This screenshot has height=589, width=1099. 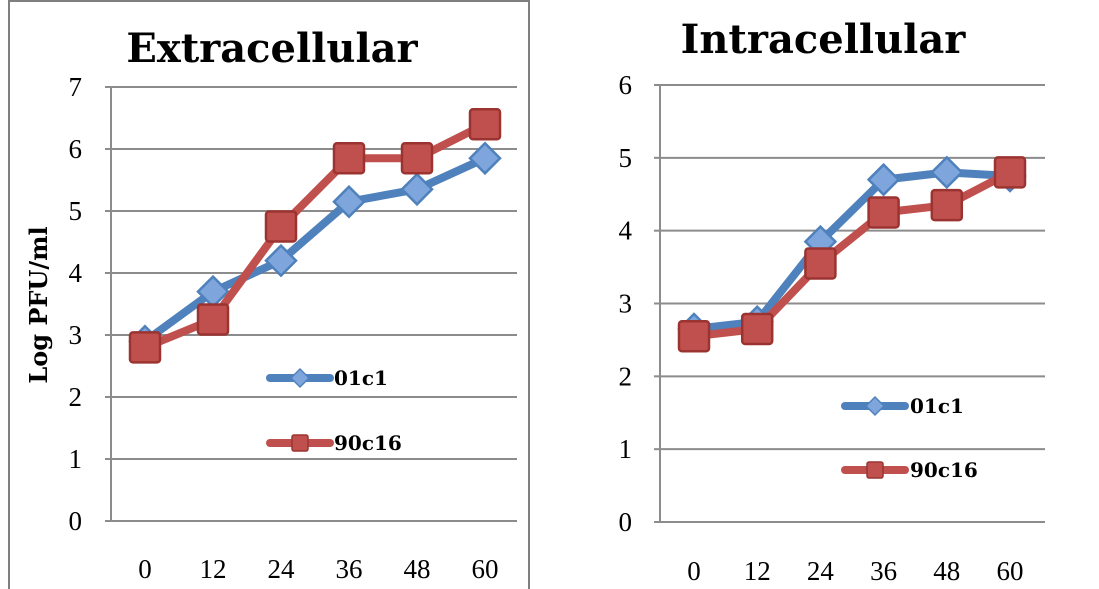 I want to click on y-axis-label: Log PFU/ml, so click(x=38, y=304).